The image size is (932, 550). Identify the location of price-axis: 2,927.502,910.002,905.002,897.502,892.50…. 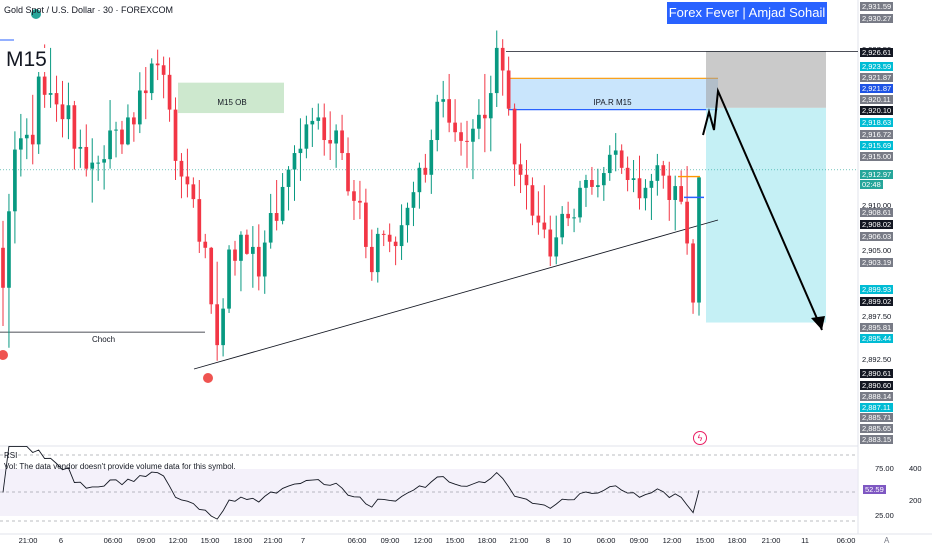
(895, 260).